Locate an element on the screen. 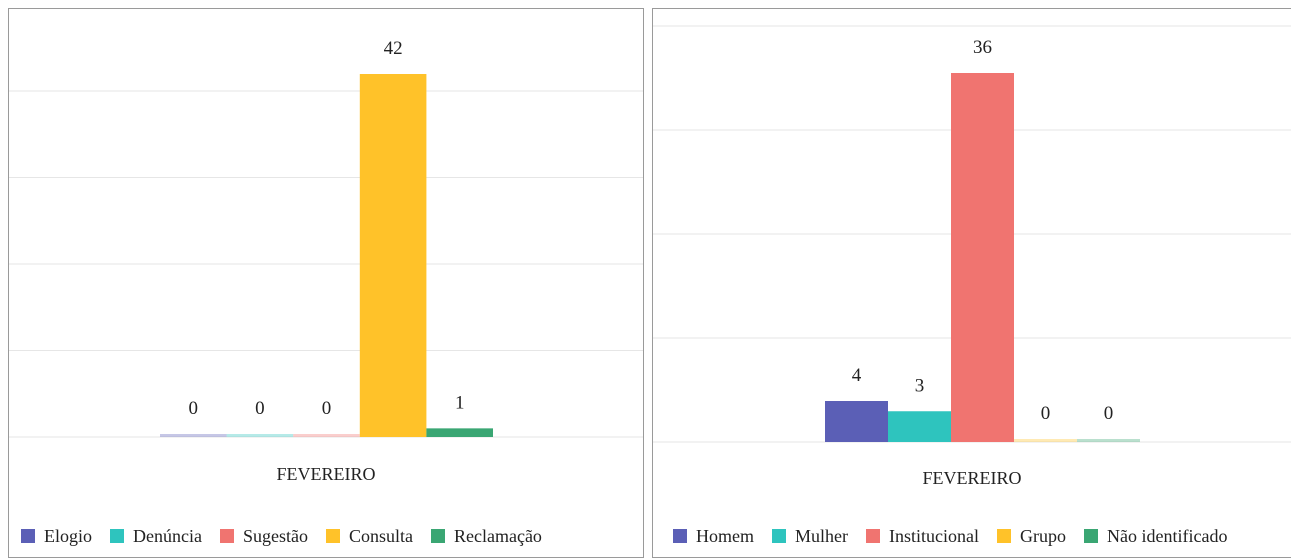  data-label-grupo: 0 is located at coordinates (1046, 413).